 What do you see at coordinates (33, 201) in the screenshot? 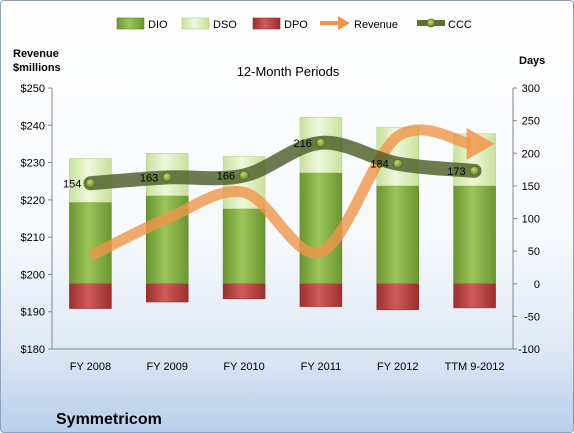
I see `left-tick-label: $220` at bounding box center [33, 201].